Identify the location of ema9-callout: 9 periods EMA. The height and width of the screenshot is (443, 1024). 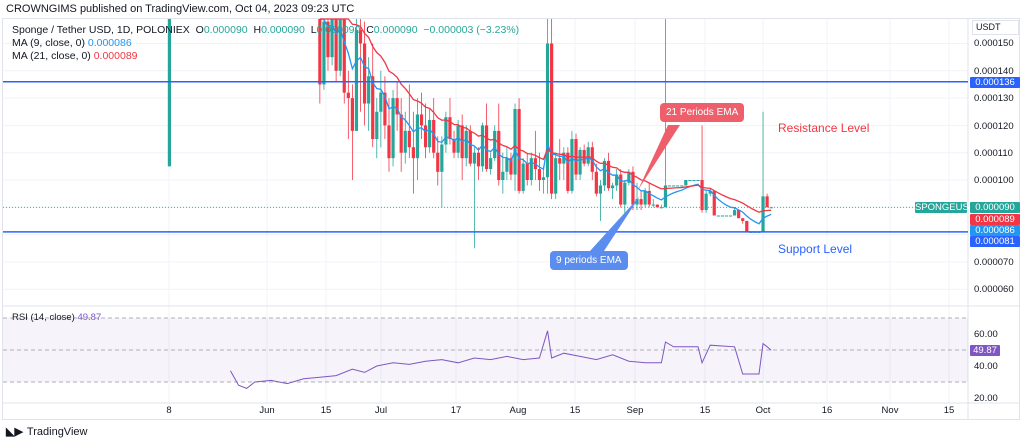
(589, 260).